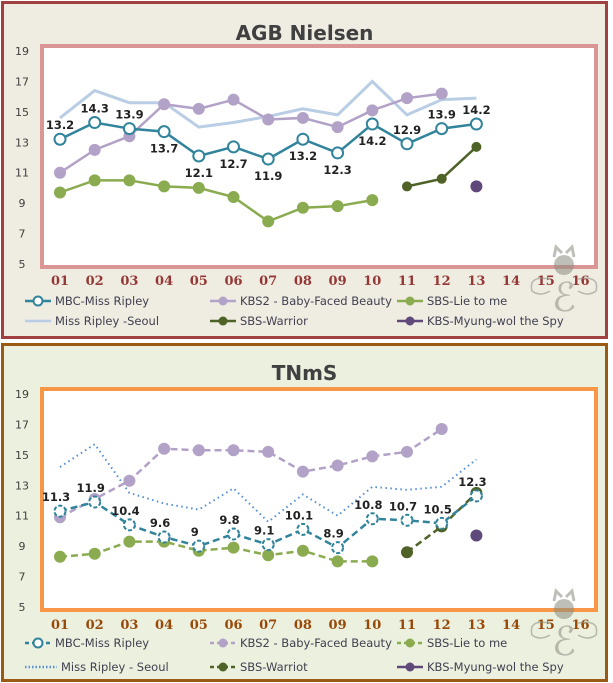 This screenshot has width=613, height=683. What do you see at coordinates (368, 505) in the screenshot?
I see `data-label: 10.8` at bounding box center [368, 505].